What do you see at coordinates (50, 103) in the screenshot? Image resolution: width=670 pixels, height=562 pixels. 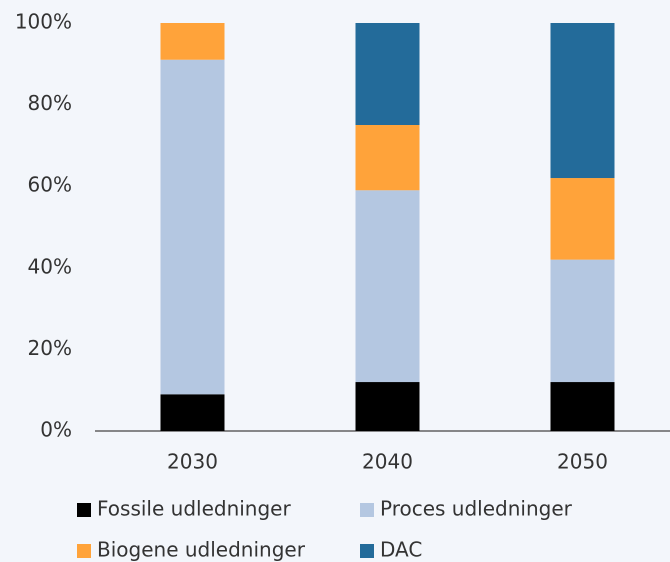 I see `y-tick-label: 80%` at bounding box center [50, 103].